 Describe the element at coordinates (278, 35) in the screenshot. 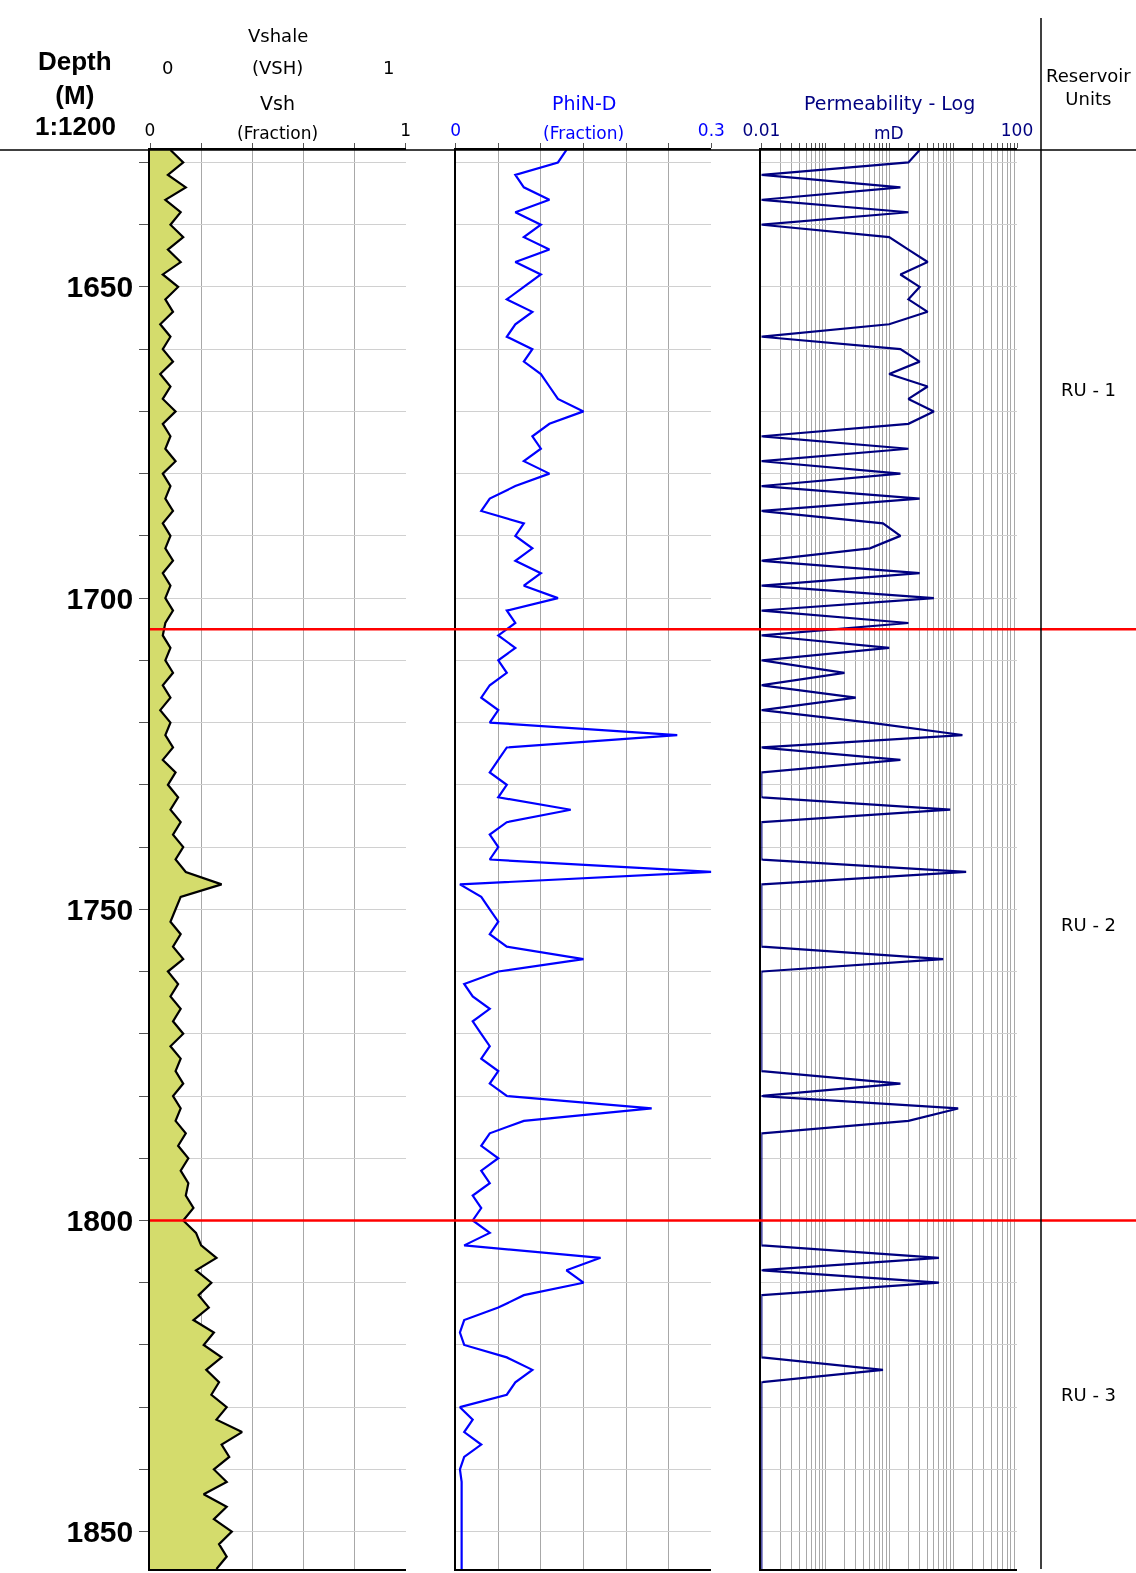

I see `text: Vshale` at that location.